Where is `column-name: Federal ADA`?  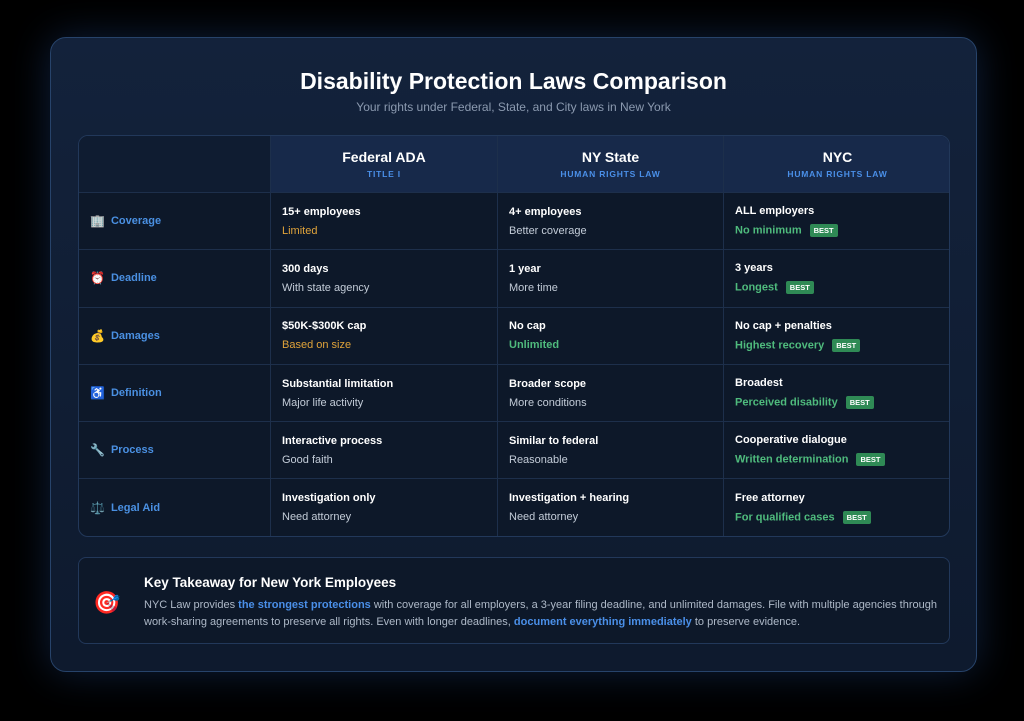 column-name: Federal ADA is located at coordinates (384, 157).